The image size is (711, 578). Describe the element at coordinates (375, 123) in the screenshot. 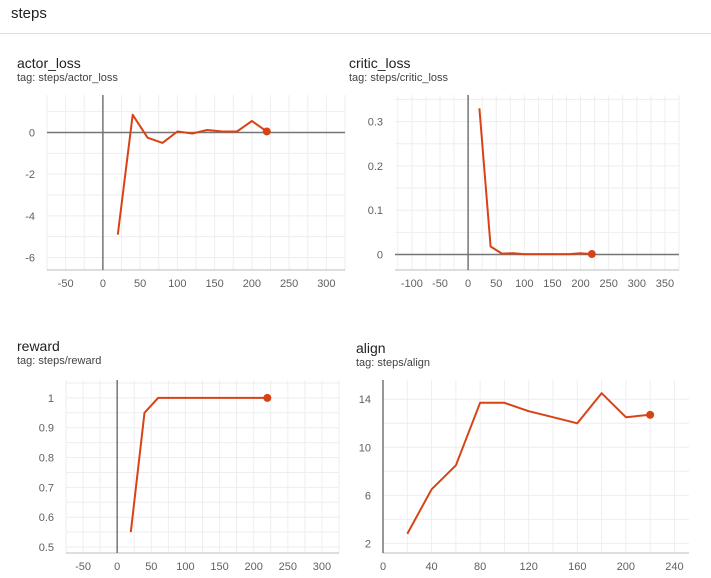

I see `y-tick-label: 0.3` at that location.